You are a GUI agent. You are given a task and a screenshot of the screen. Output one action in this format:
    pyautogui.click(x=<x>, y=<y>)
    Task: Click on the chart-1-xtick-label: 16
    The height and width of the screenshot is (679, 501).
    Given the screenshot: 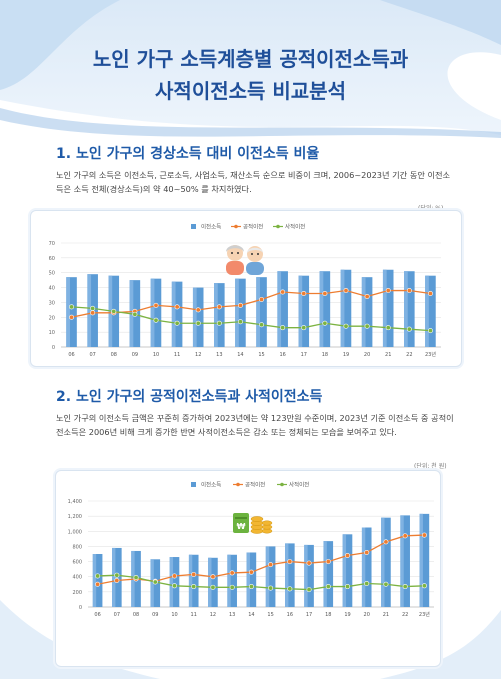 What is the action you would take?
    pyautogui.click(x=282, y=355)
    